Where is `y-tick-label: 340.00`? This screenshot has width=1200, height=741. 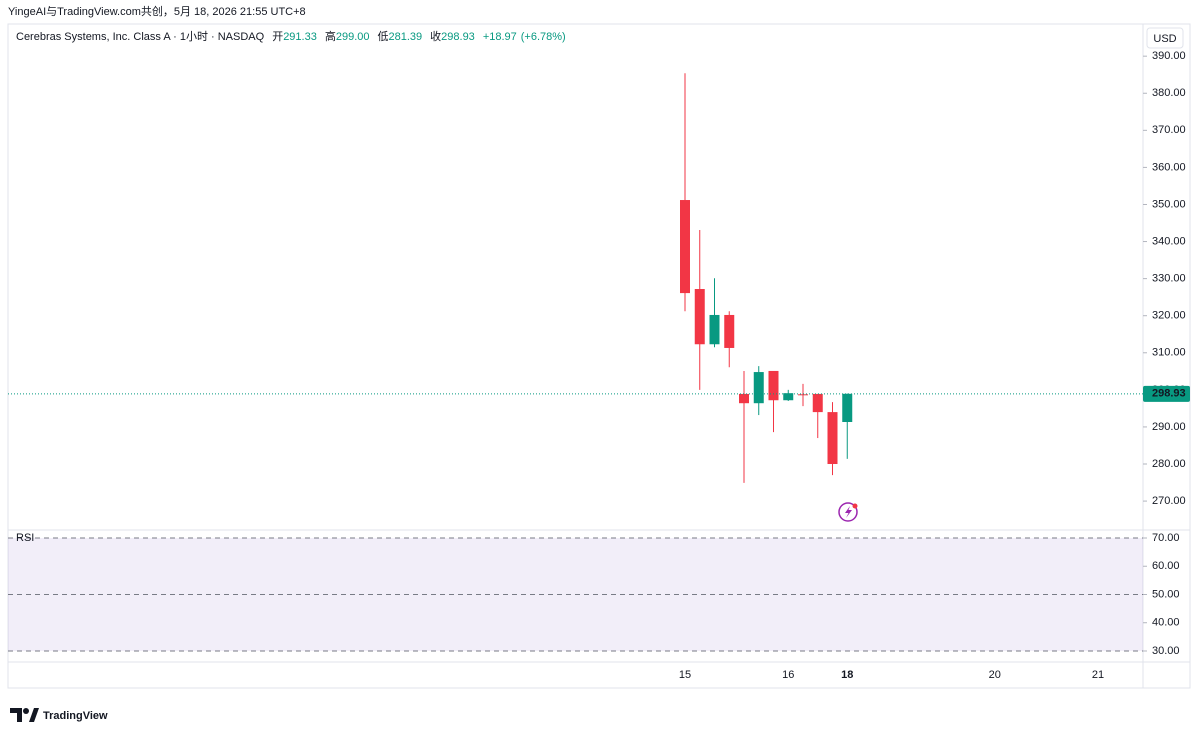
y-tick-label: 340.00 is located at coordinates (1169, 241).